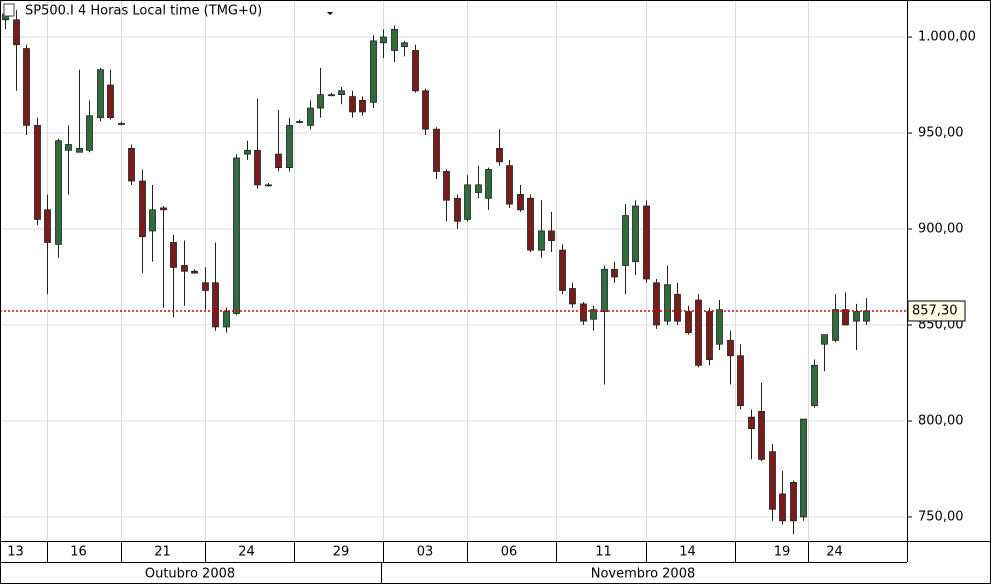 The height and width of the screenshot is (584, 991). Describe the element at coordinates (687, 552) in the screenshot. I see `x-tick-label: 14` at that location.